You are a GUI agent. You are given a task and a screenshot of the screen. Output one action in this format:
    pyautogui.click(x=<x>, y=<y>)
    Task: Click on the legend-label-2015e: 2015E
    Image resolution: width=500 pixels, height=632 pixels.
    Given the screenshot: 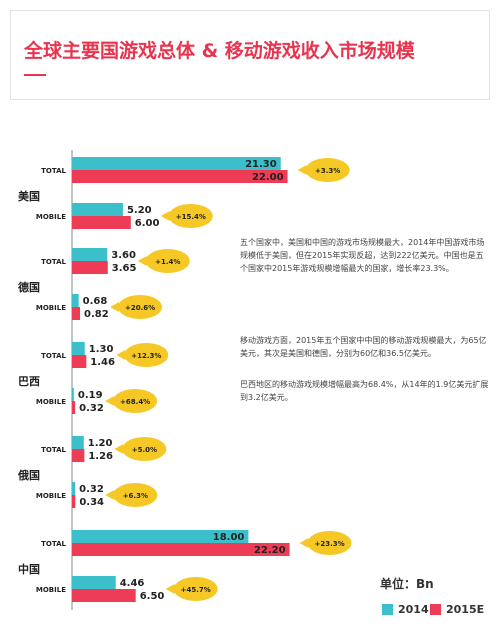 What is the action you would take?
    pyautogui.click(x=465, y=609)
    